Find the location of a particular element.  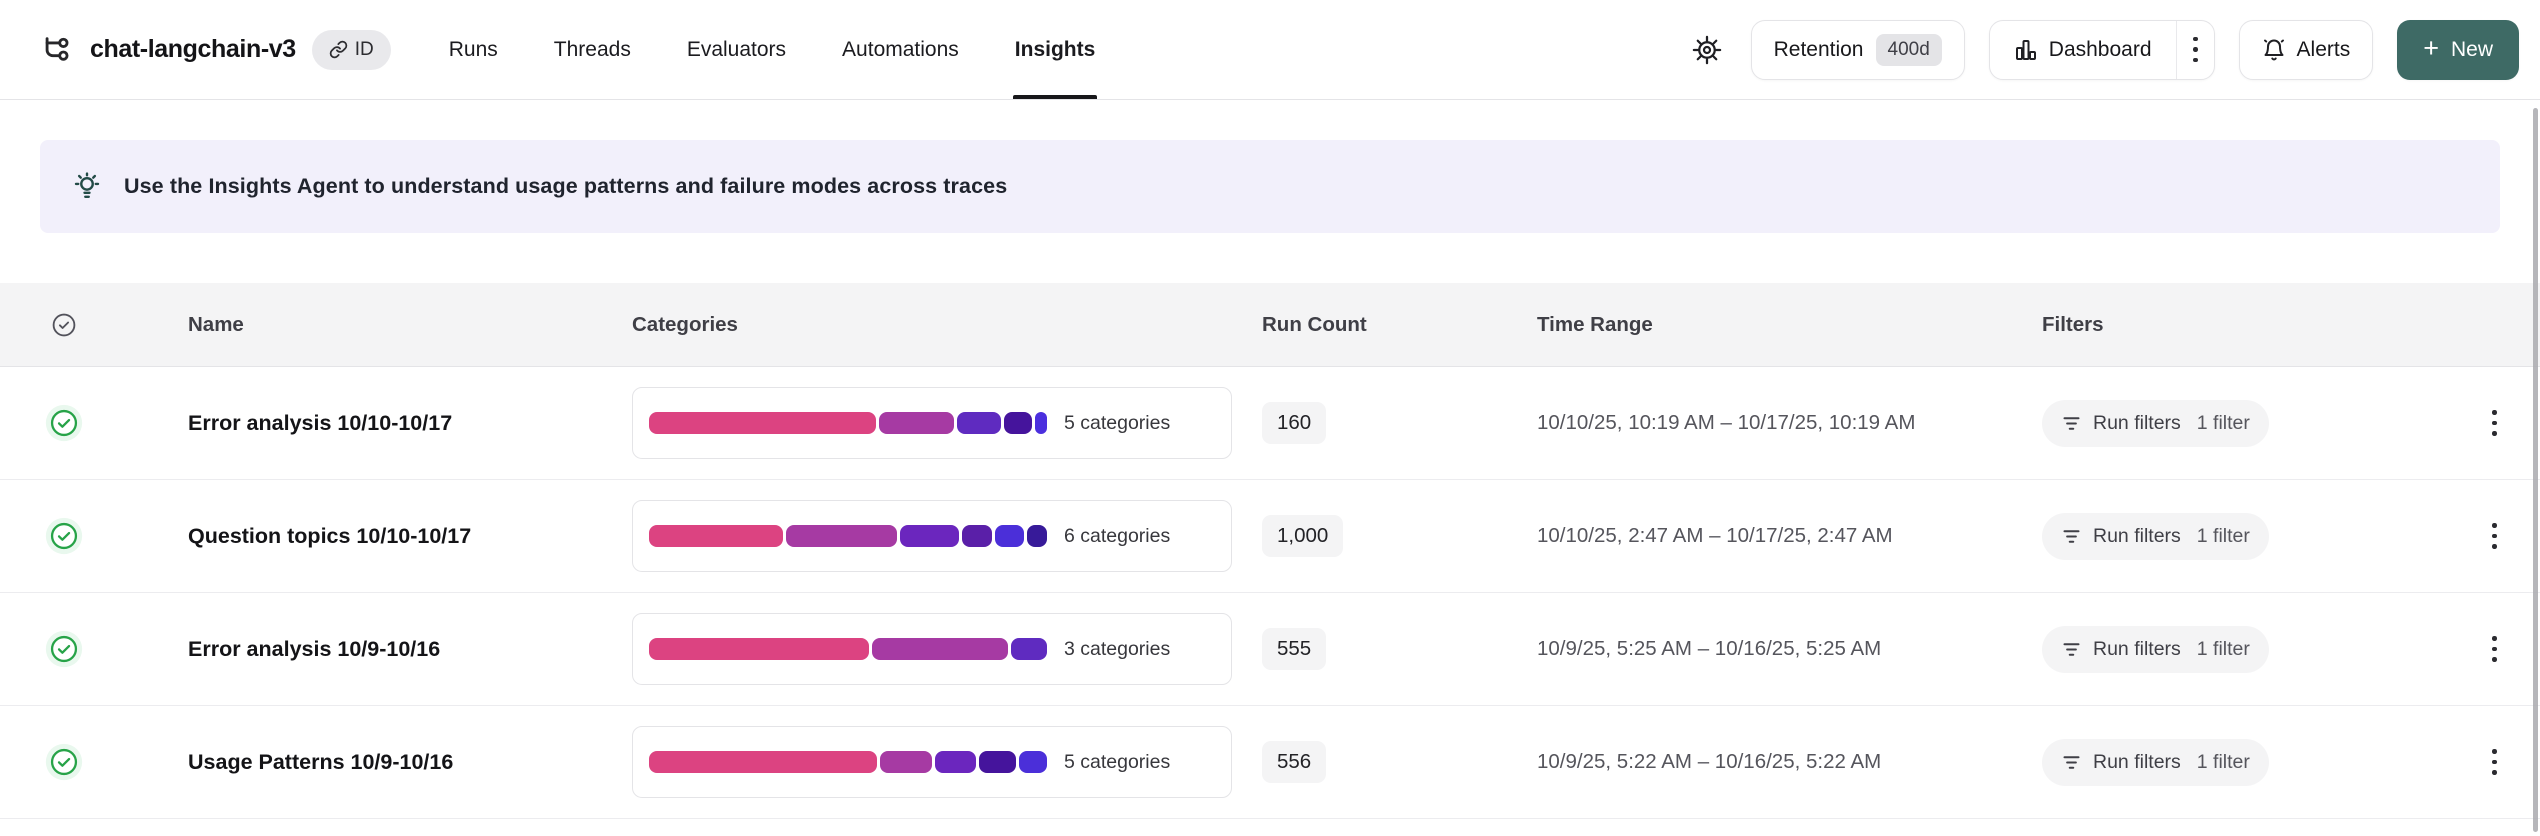

project-header: chat-langchain-v3 ID is located at coordinates (215, 49).